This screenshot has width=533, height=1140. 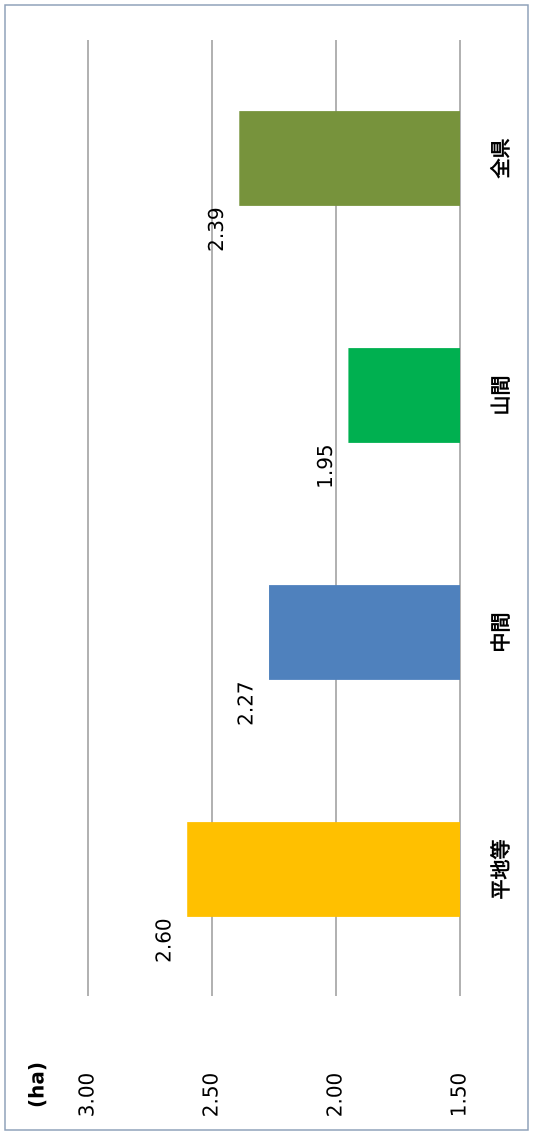 What do you see at coordinates (459, 1095) in the screenshot?
I see `y-tick-label: 1.50` at bounding box center [459, 1095].